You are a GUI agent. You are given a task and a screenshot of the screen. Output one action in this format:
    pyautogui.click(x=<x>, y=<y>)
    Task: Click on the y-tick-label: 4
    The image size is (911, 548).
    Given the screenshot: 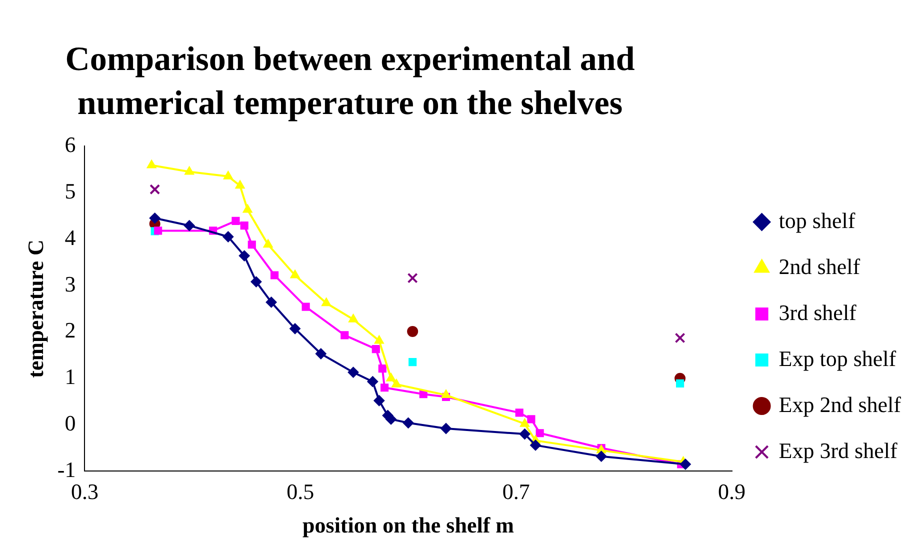 What is the action you would take?
    pyautogui.click(x=70, y=237)
    